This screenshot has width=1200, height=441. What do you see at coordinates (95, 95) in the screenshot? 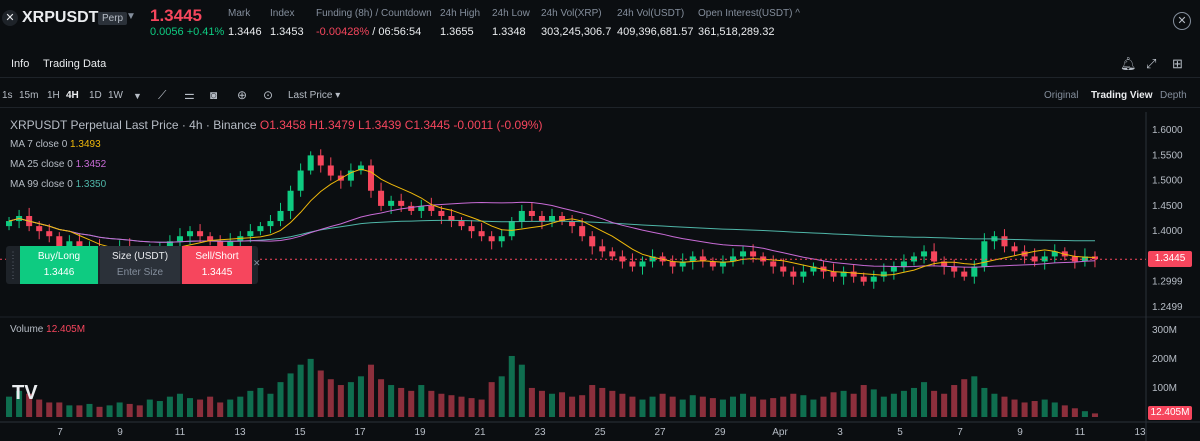
I see `interval-1d: 1D` at bounding box center [95, 95].